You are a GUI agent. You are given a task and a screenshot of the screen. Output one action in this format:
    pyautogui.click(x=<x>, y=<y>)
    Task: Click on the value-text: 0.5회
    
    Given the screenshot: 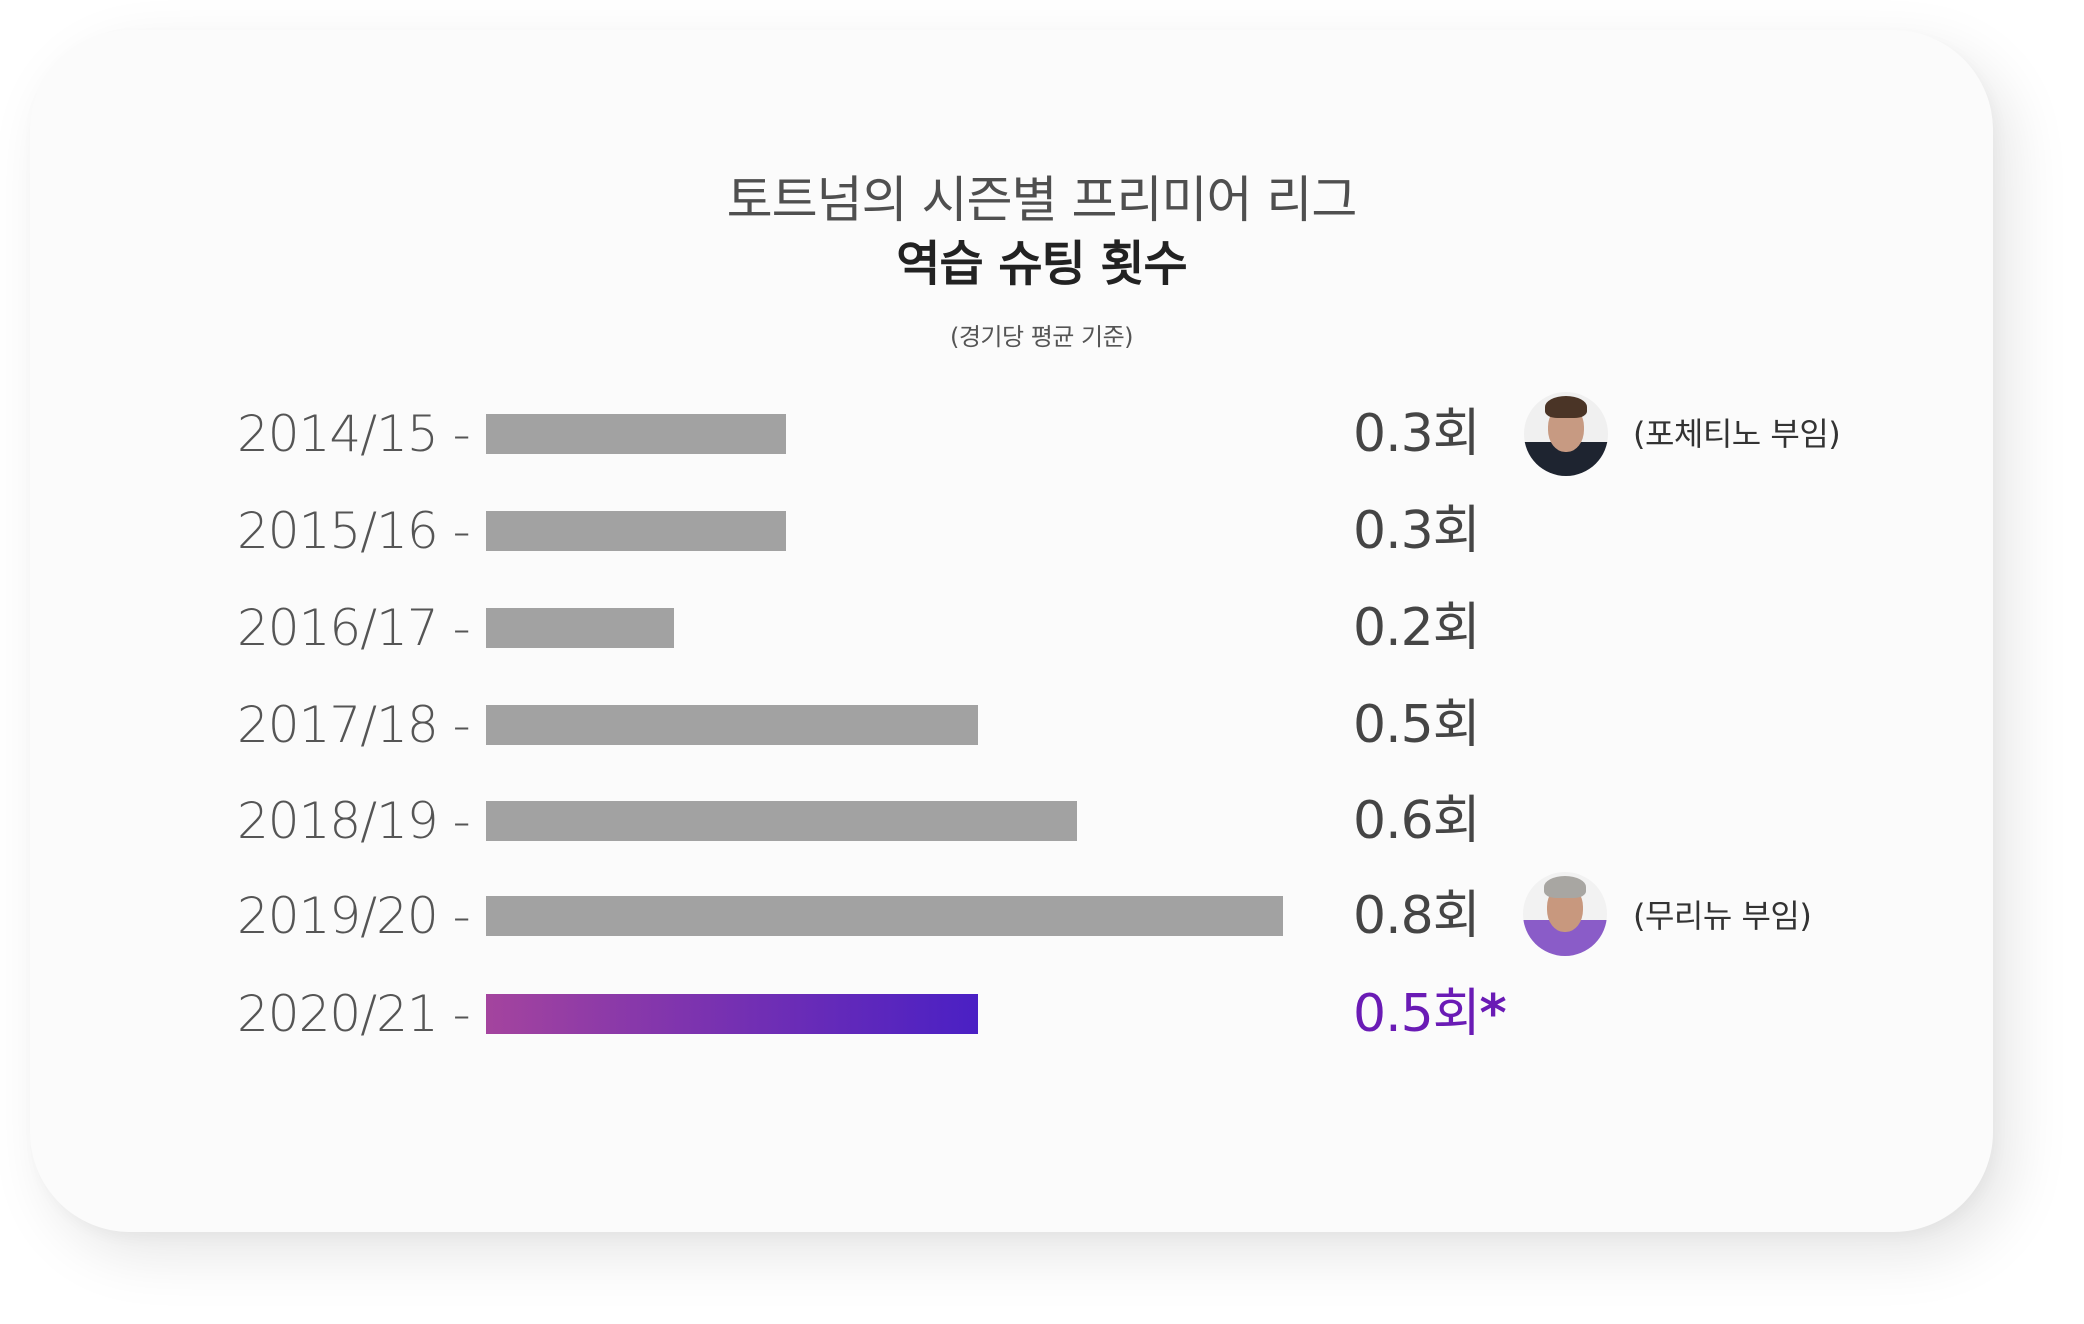 What is the action you would take?
    pyautogui.click(x=1417, y=1014)
    